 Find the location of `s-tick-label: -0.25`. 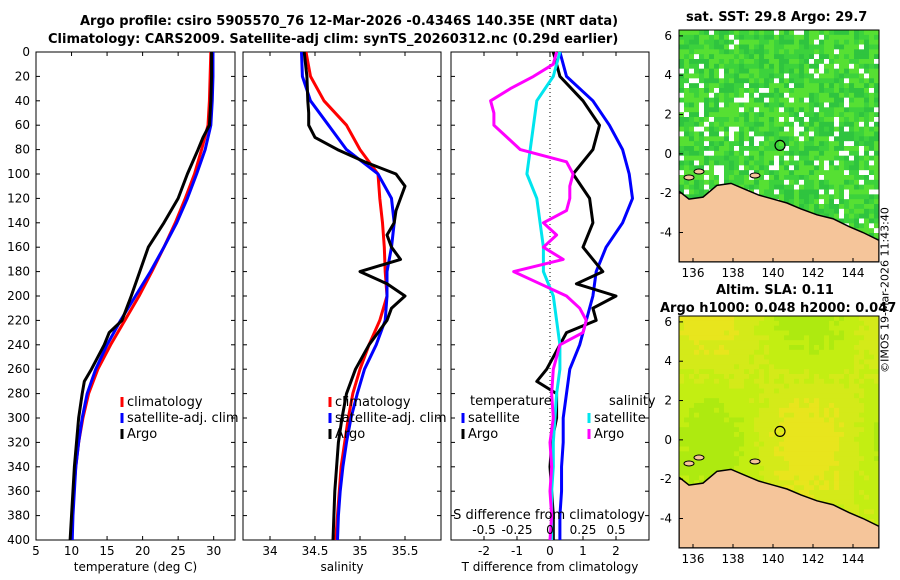

s-tick-label: -0.25 is located at coordinates (516, 530).